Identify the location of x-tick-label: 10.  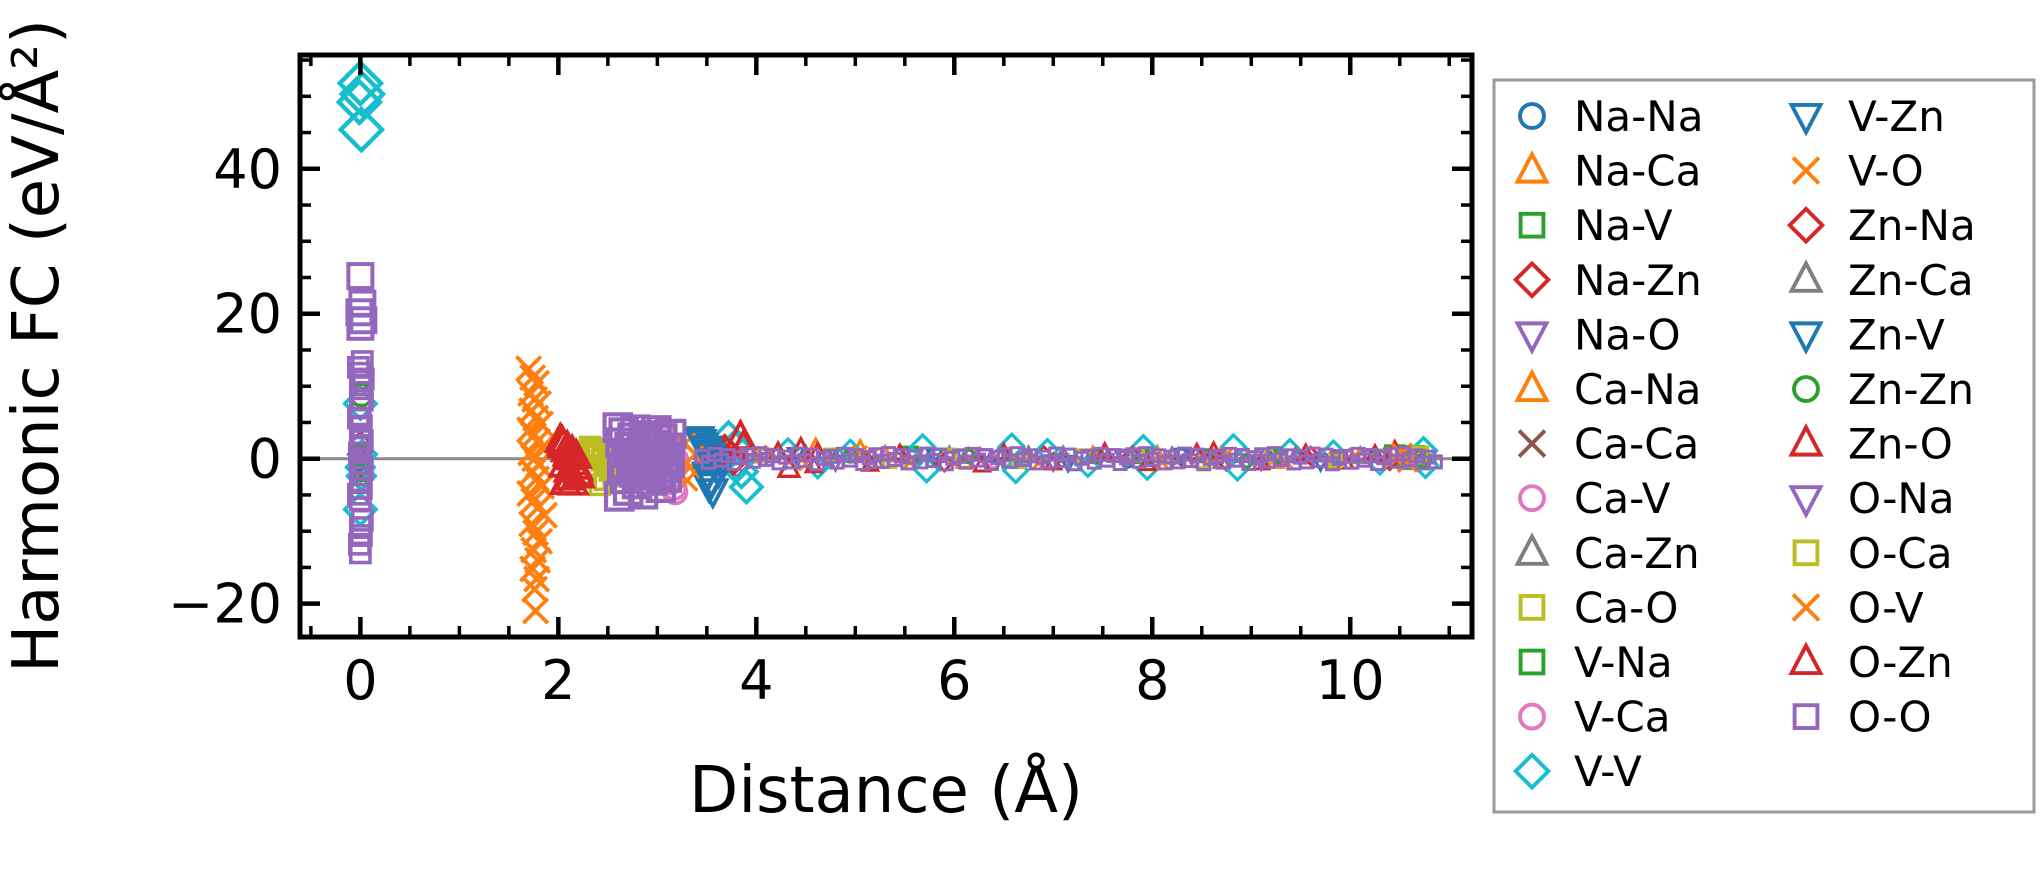
(1350, 680).